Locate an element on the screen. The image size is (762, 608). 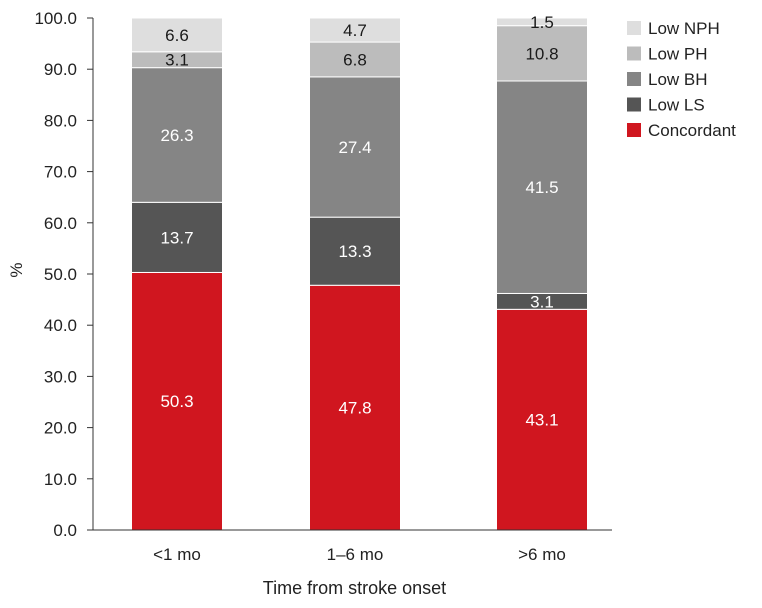
y-tick-label: 50.0 is located at coordinates (60, 274).